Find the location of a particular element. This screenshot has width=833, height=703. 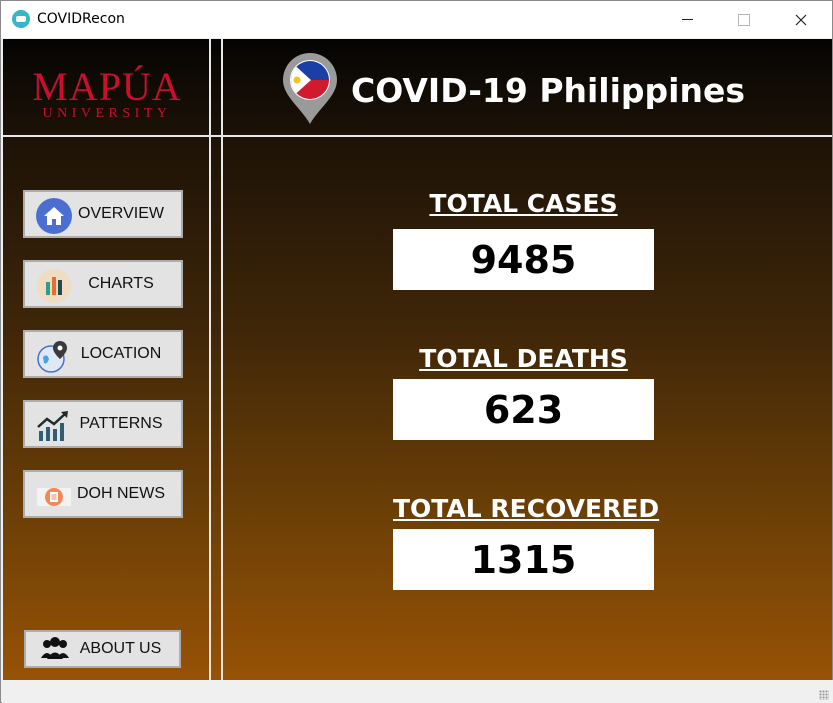

logo-main-text: MAPÚA is located at coordinates (107, 86).